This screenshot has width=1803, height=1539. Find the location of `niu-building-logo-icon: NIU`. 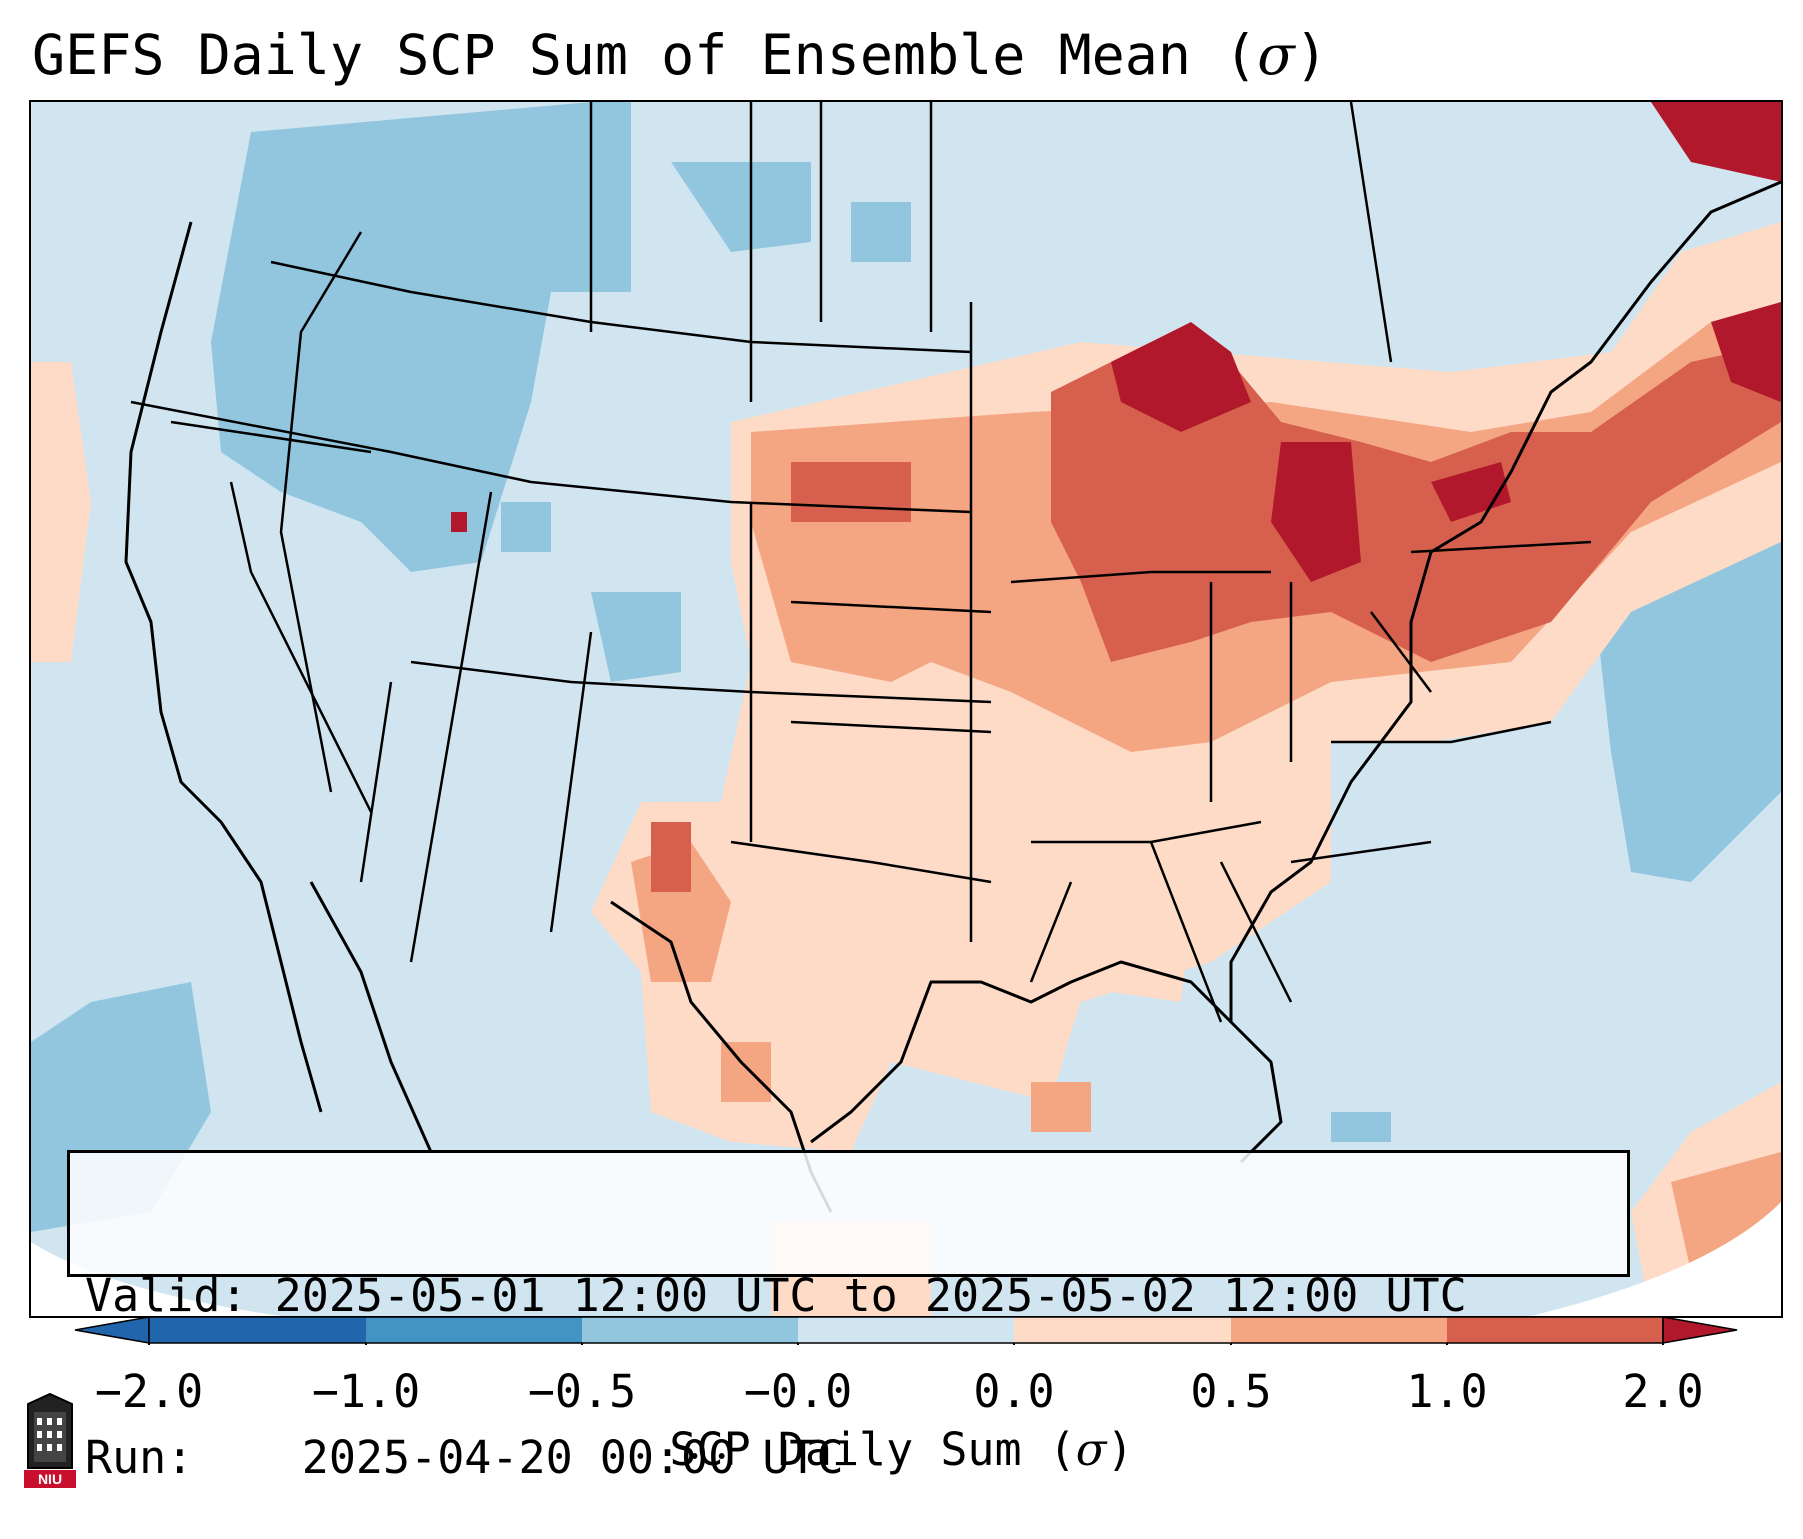

niu-building-logo-icon: NIU is located at coordinates (50, 1440).